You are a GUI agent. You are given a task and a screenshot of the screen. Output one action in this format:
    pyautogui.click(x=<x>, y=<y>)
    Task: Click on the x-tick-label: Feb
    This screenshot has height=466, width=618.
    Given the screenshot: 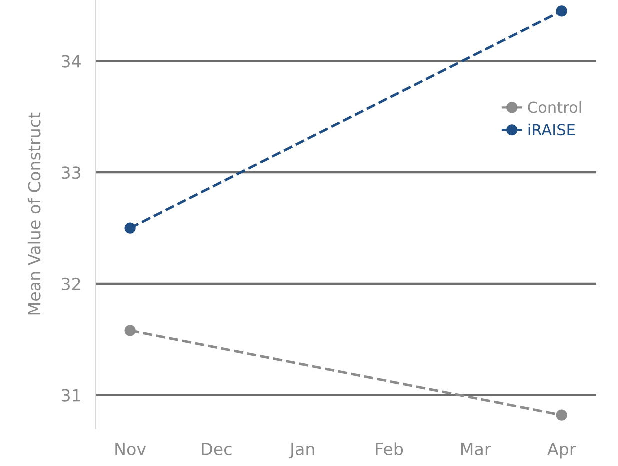 What is the action you would take?
    pyautogui.click(x=390, y=449)
    